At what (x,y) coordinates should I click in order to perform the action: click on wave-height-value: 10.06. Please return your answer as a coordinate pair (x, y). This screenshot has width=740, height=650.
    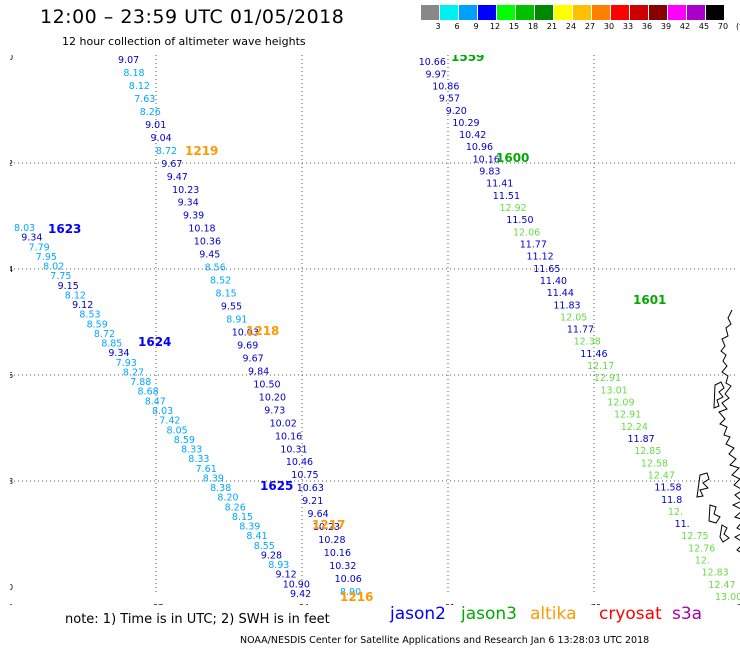
    Looking at the image, I should click on (348, 579).